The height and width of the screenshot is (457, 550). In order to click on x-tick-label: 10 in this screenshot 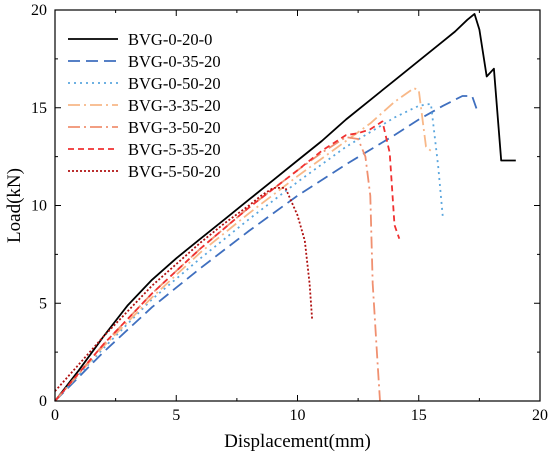, I will do `click(298, 415)`.